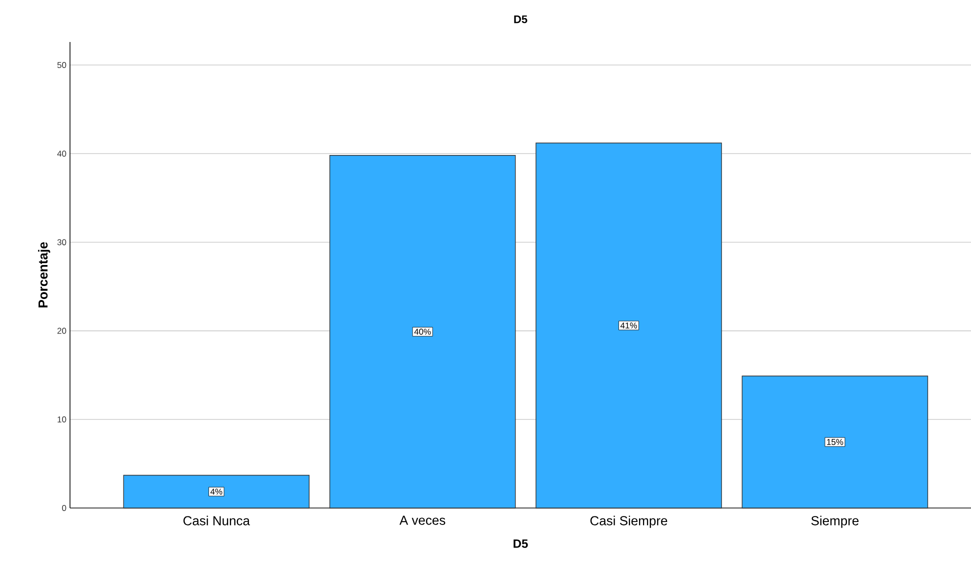 This screenshot has width=971, height=569. I want to click on y-tick-label: 30, so click(61, 242).